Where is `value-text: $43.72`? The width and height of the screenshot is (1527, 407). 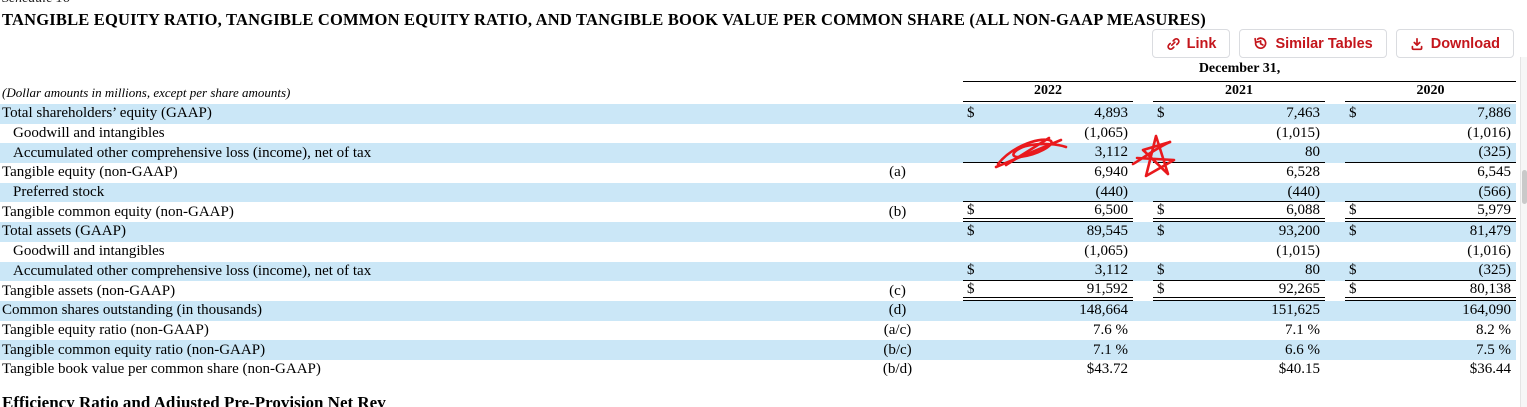 value-text: $43.72 is located at coordinates (1107, 369).